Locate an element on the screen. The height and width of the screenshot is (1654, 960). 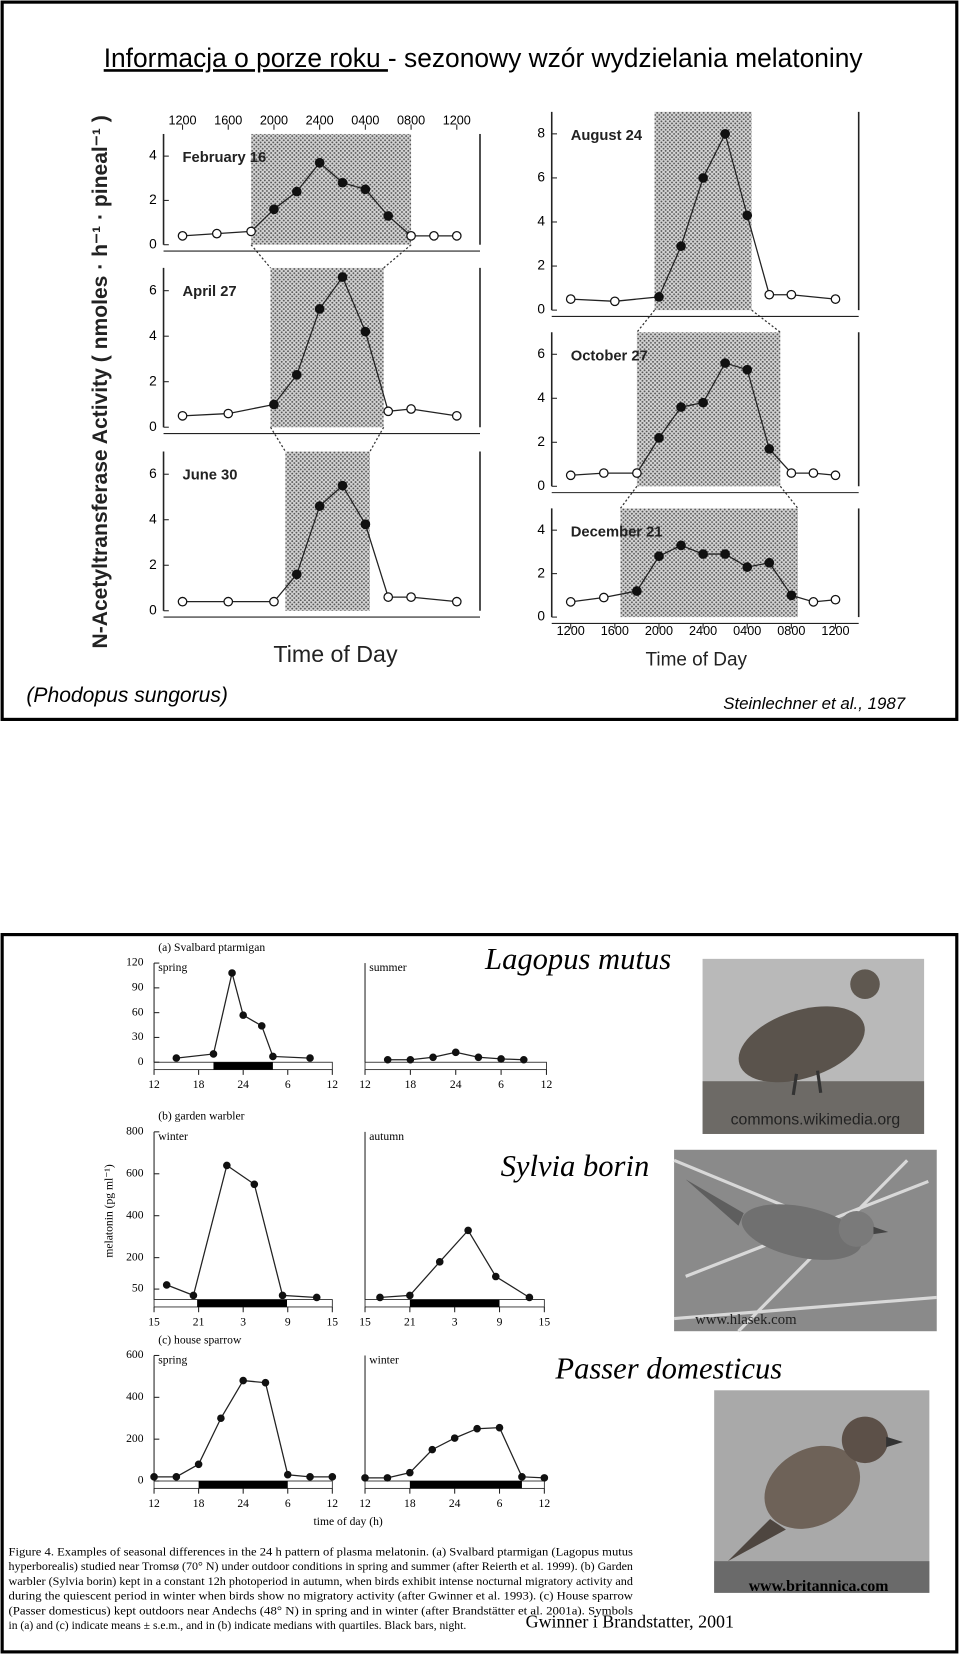
day-night-bar is located at coordinates (455, 1066).